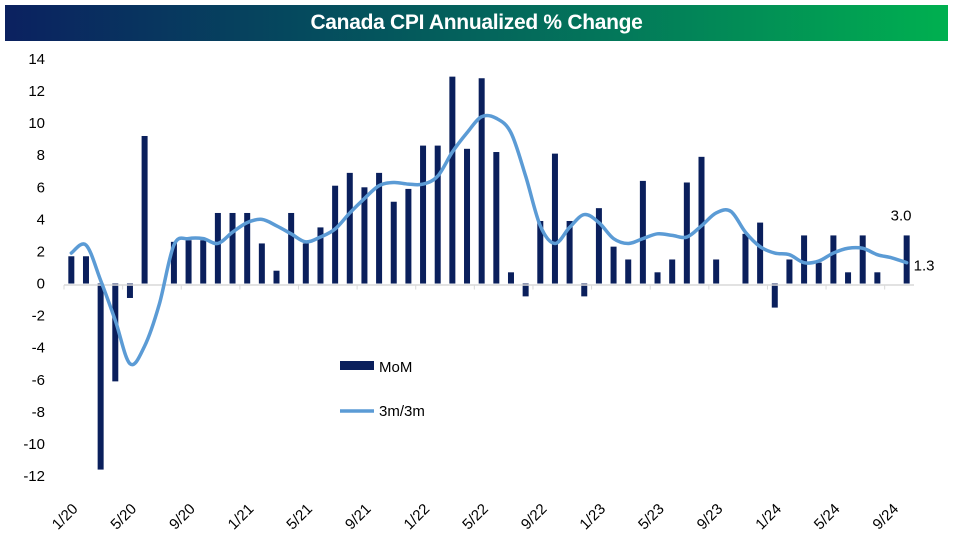 This screenshot has width=953, height=537. Describe the element at coordinates (382, 389) in the screenshot. I see `legend: MoM 3m/3m` at that location.